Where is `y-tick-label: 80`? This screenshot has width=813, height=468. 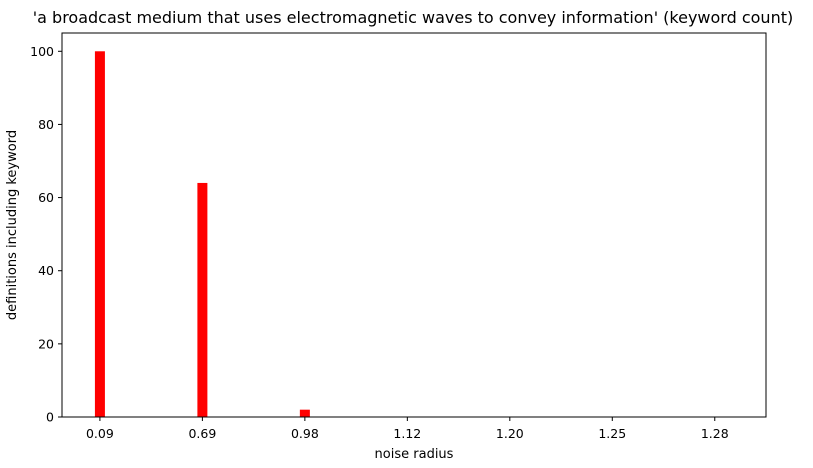 y-tick-label: 80 is located at coordinates (46, 124).